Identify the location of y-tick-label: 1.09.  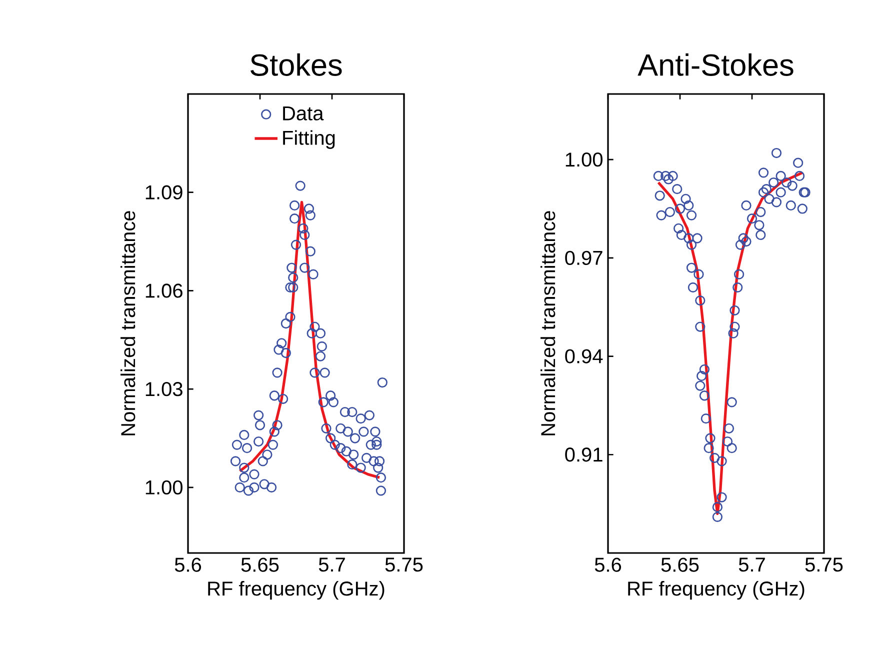
(164, 192).